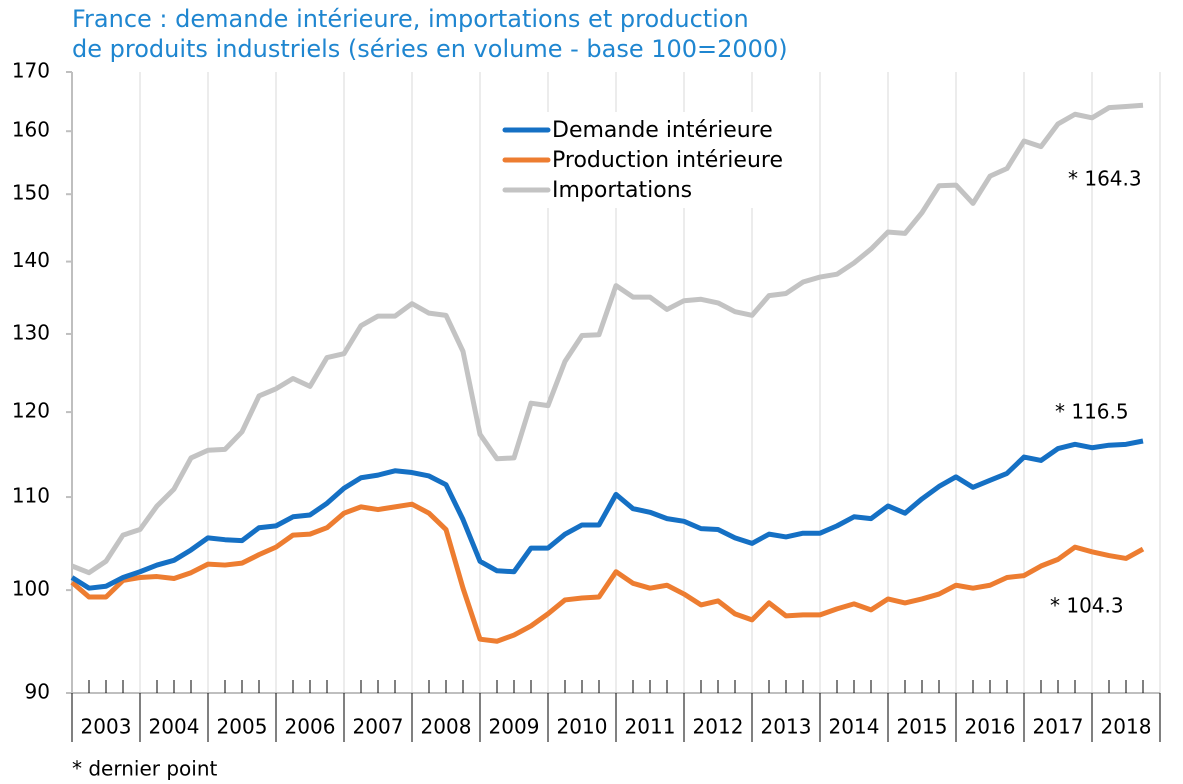 This screenshot has height=784, width=1183. What do you see at coordinates (1105, 179) in the screenshot?
I see `annotation: * 164.3` at bounding box center [1105, 179].